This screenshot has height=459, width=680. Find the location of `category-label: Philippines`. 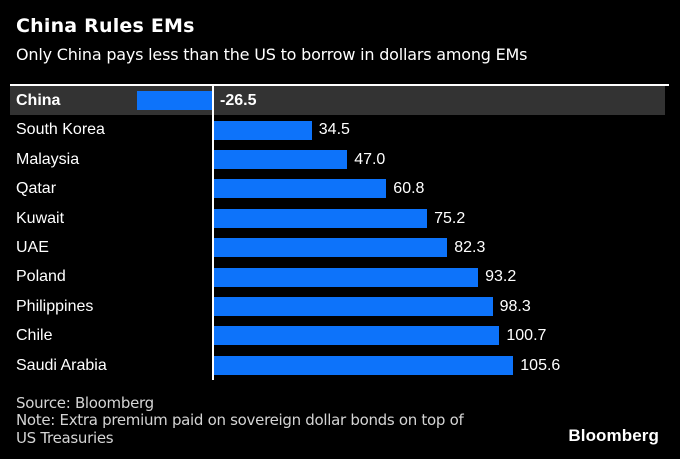

category-label: Philippines is located at coordinates (55, 306).